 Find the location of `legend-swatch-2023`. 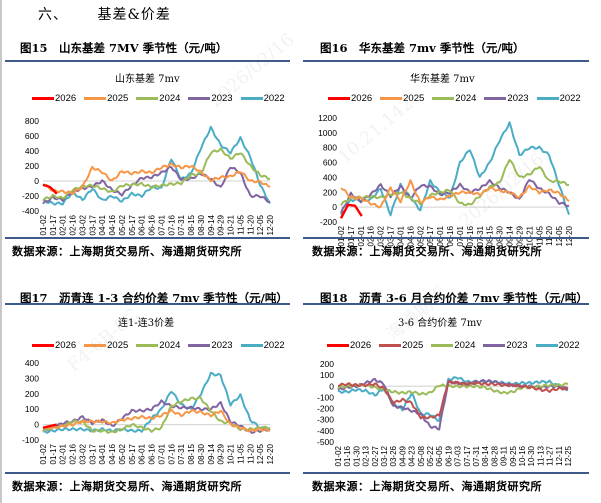

legend-swatch-2023 is located at coordinates (494, 345).